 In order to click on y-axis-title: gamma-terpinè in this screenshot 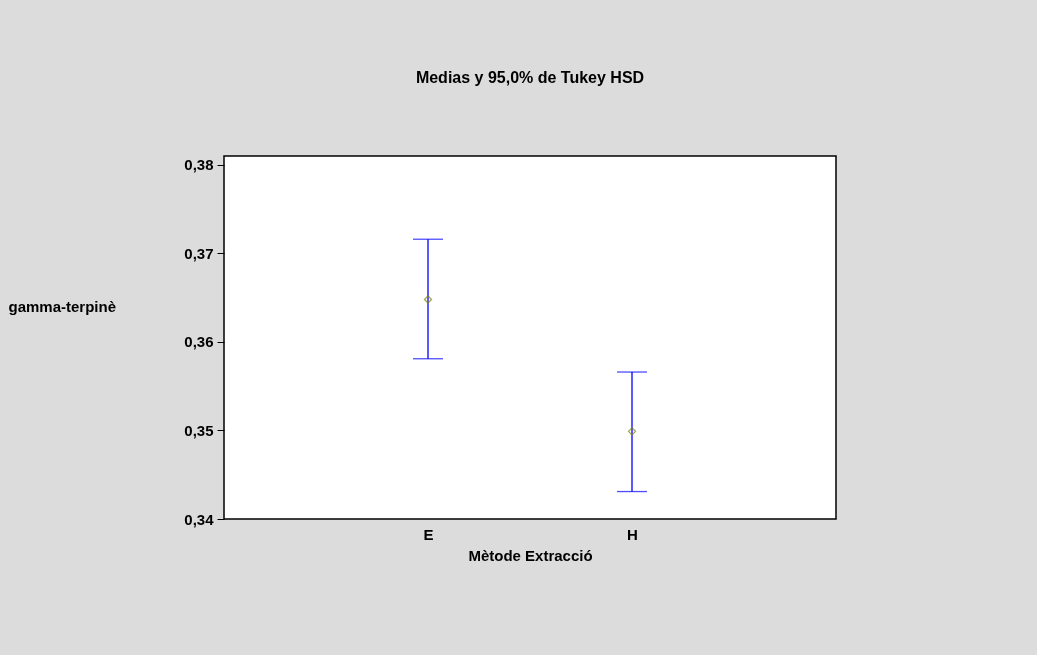, I will do `click(62, 306)`.